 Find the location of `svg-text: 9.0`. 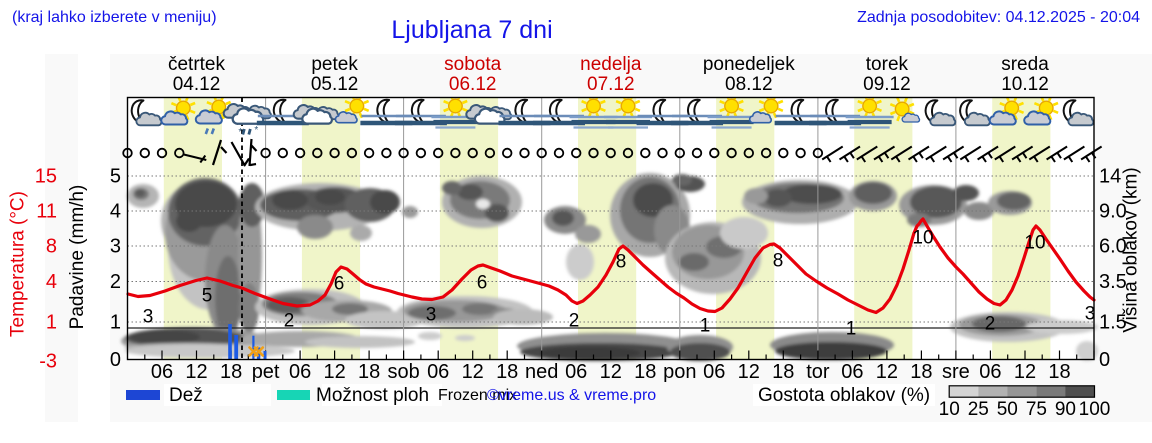

svg-text: 9.0 is located at coordinates (1113, 212).